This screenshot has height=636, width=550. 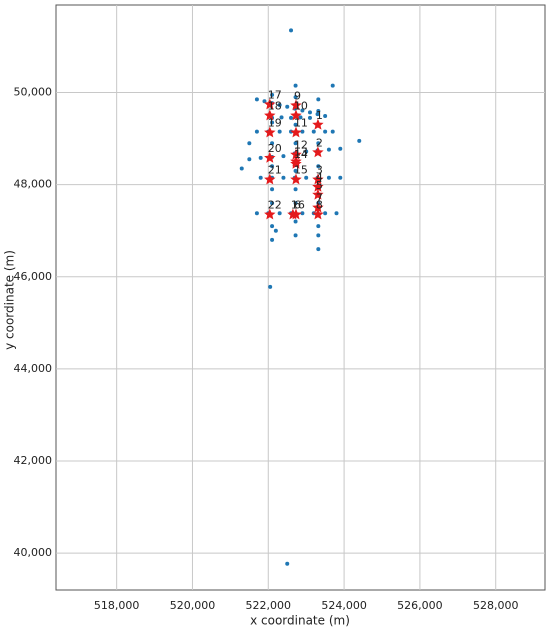 I want to click on point-label: 18, so click(x=275, y=106).